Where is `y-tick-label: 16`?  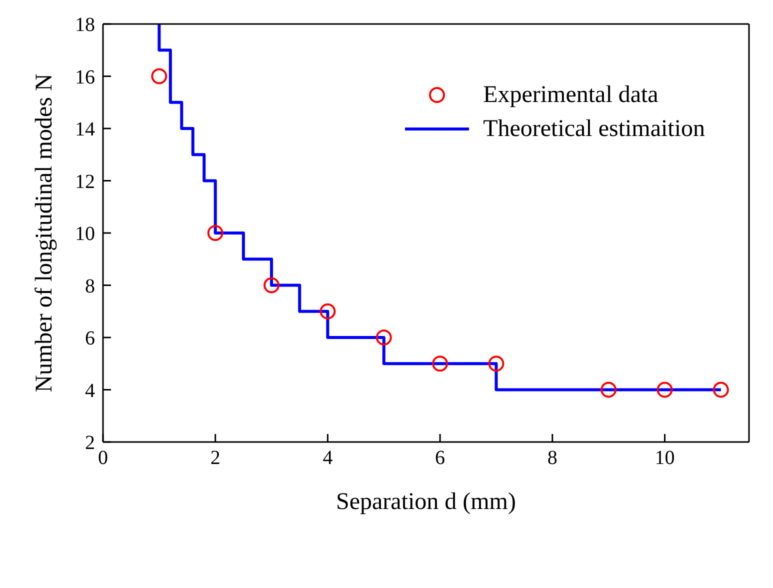
y-tick-label: 16 is located at coordinates (85, 77).